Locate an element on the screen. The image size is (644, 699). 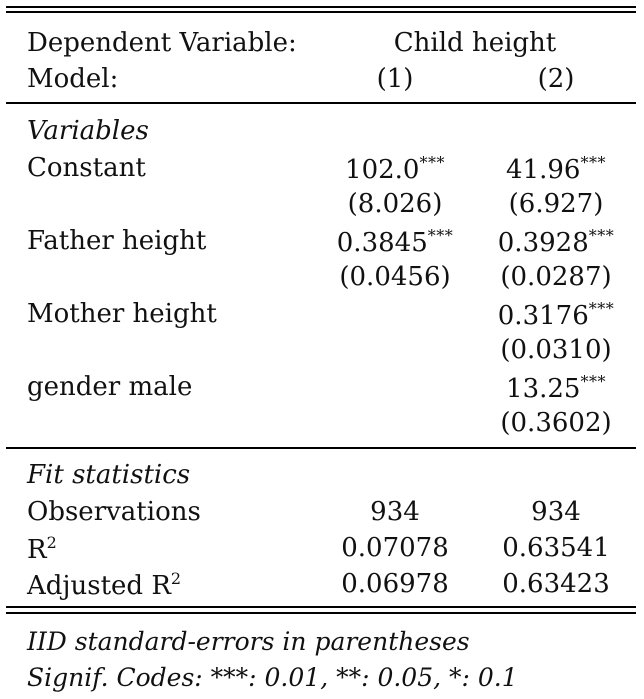
model-2-header: (2) is located at coordinates (556, 79).